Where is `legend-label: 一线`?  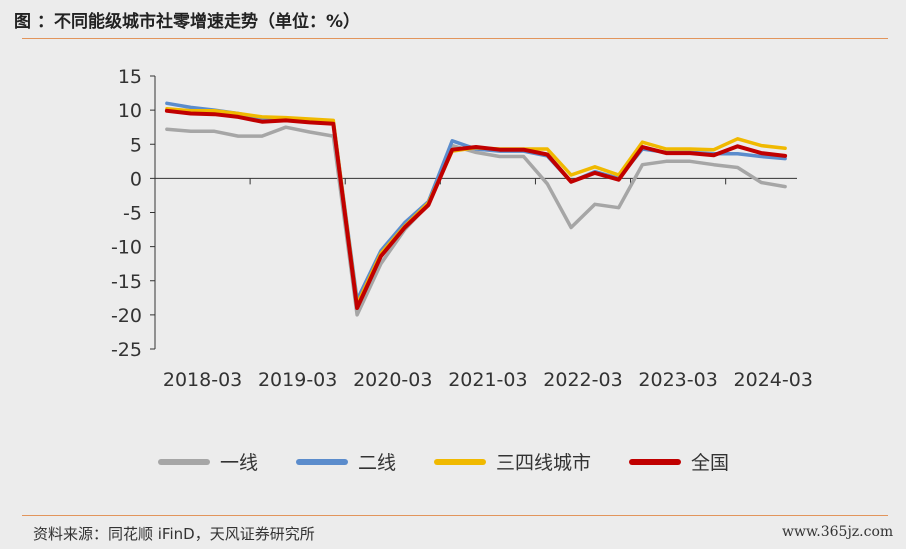
legend-label: 一线 is located at coordinates (239, 463).